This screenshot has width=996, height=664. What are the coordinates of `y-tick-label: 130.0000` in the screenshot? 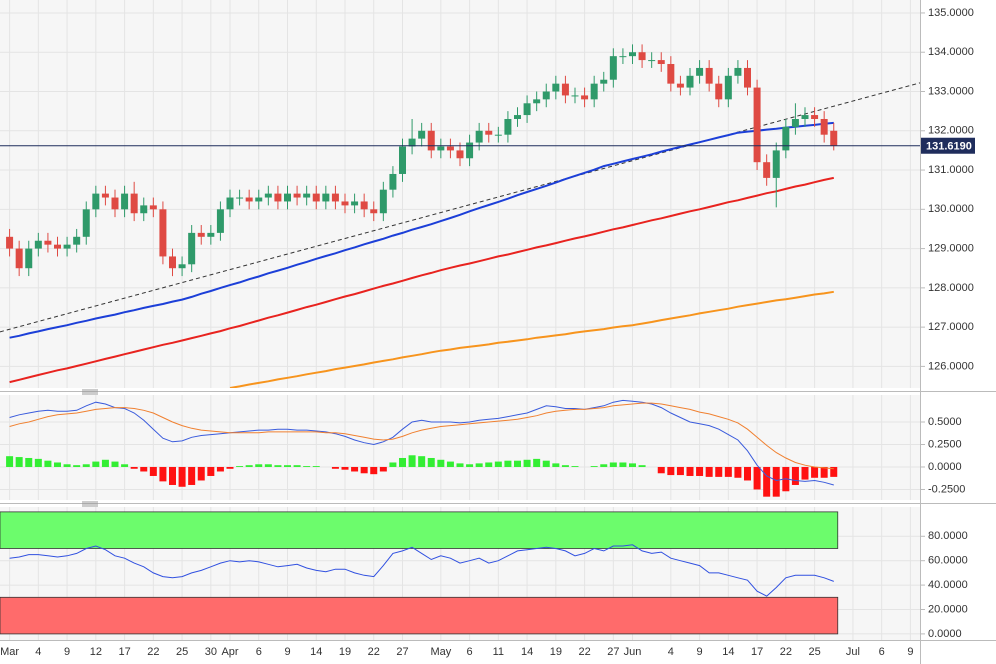 It's located at (951, 209).